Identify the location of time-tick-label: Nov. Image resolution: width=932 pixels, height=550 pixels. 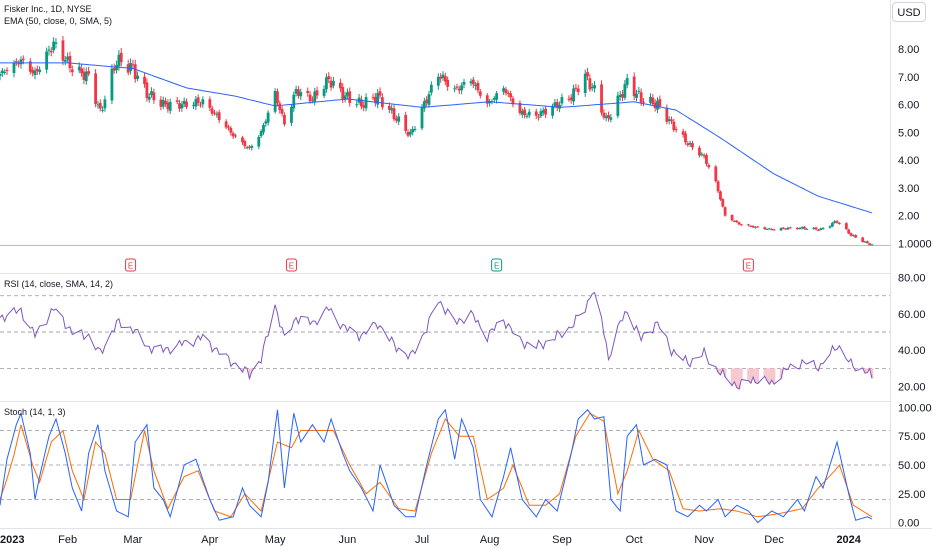
(704, 540).